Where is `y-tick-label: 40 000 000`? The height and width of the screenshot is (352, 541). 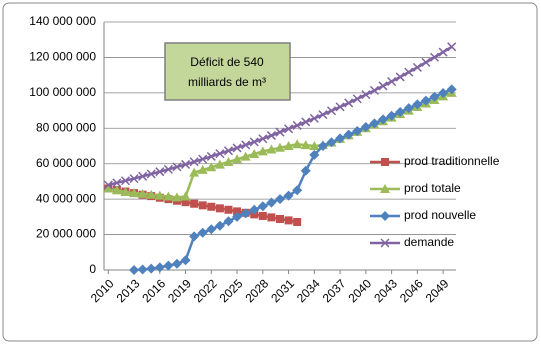
y-tick-label: 40 000 000 is located at coordinates (66, 198).